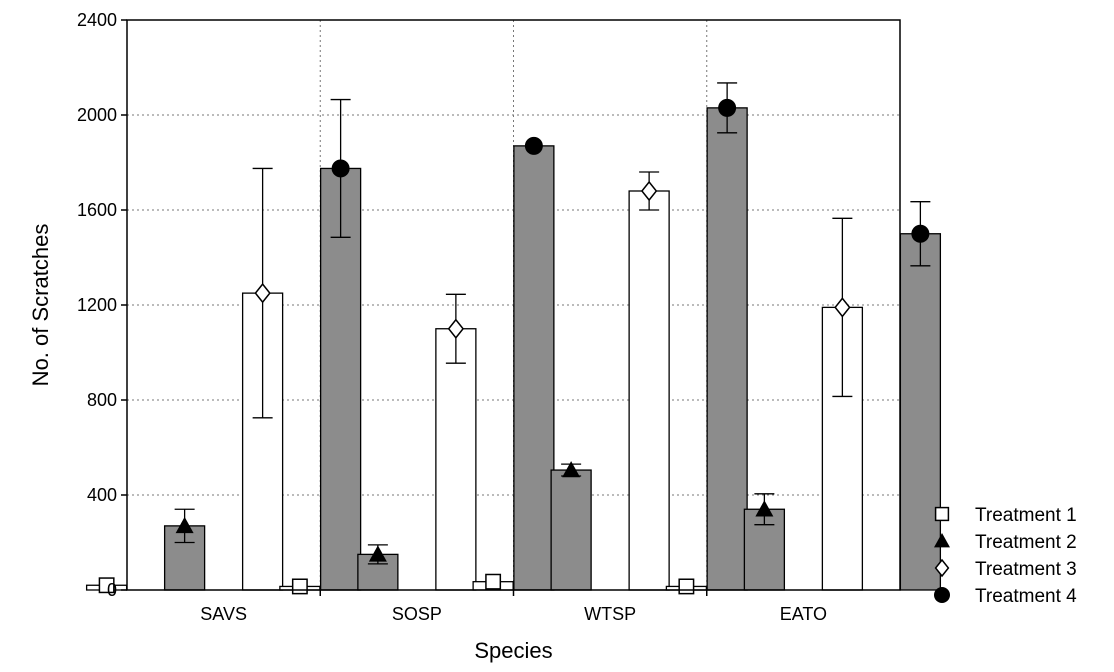  Describe the element at coordinates (417, 614) in the screenshot. I see `x-tick-label: SOSP` at that location.